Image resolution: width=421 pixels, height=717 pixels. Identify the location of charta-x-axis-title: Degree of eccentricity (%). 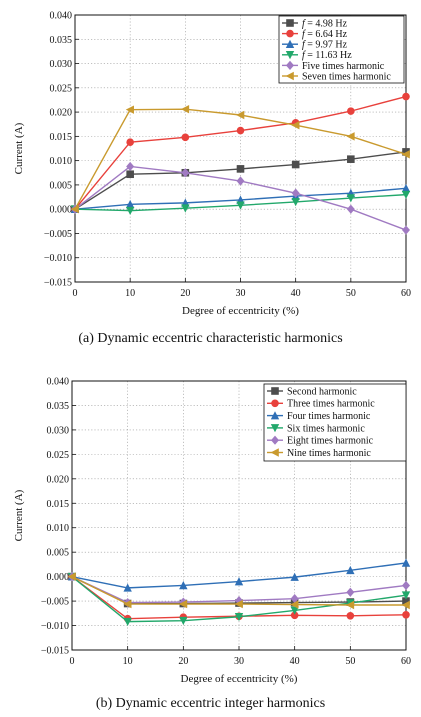
(240, 311).